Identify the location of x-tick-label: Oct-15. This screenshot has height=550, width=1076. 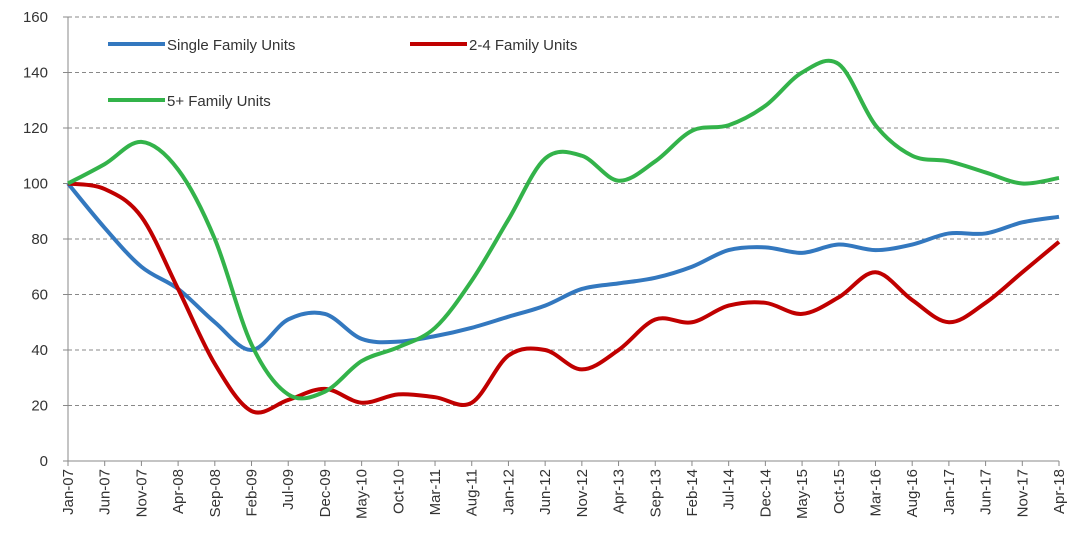
(839, 491).